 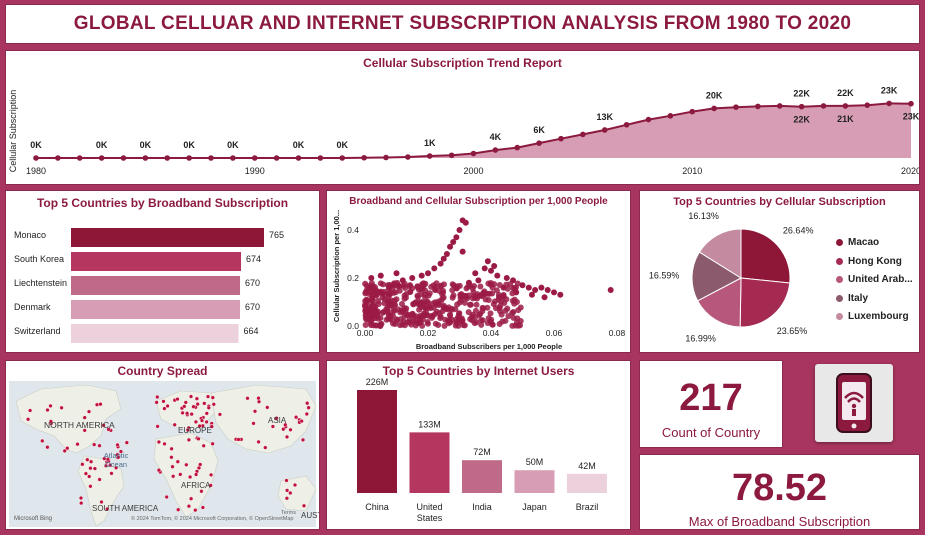 I want to click on pie-legend-item: Hong Kong, so click(x=869, y=261).